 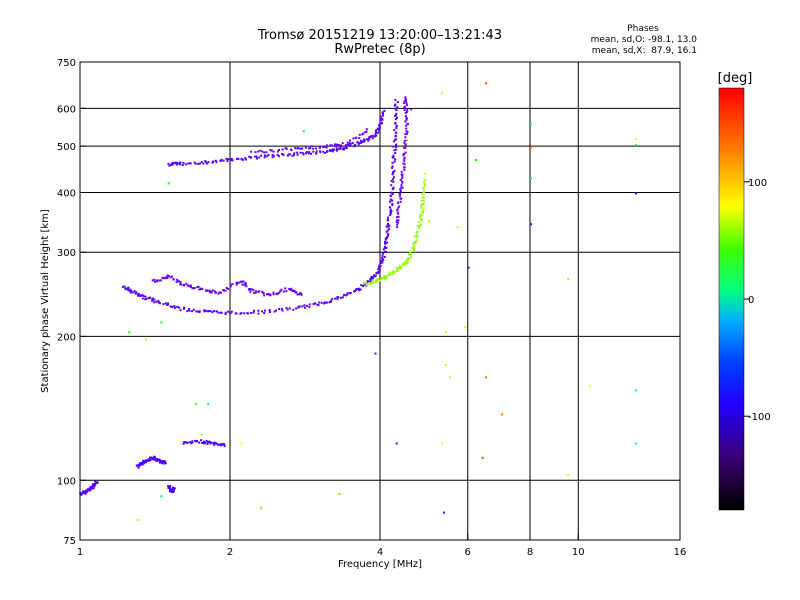 What do you see at coordinates (751, 300) in the screenshot?
I see `colorbar-tick-label: 0` at bounding box center [751, 300].